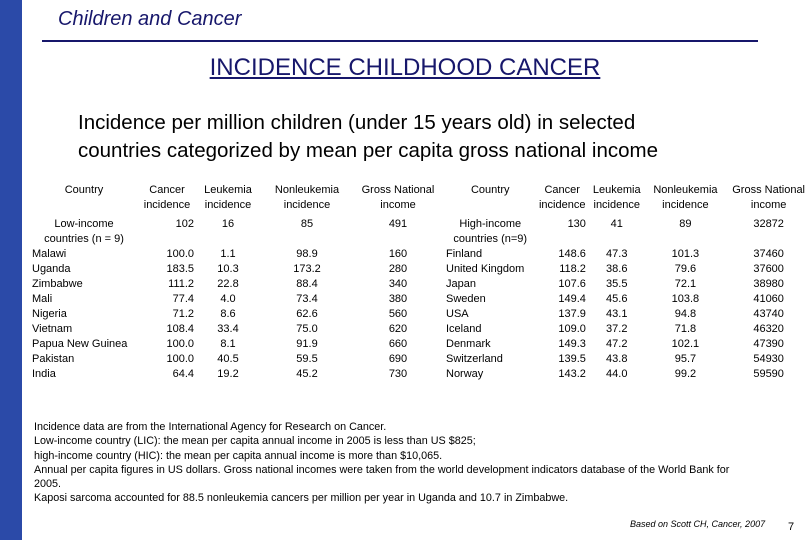  I want to click on column-header-line: Leukemia, so click(228, 190).